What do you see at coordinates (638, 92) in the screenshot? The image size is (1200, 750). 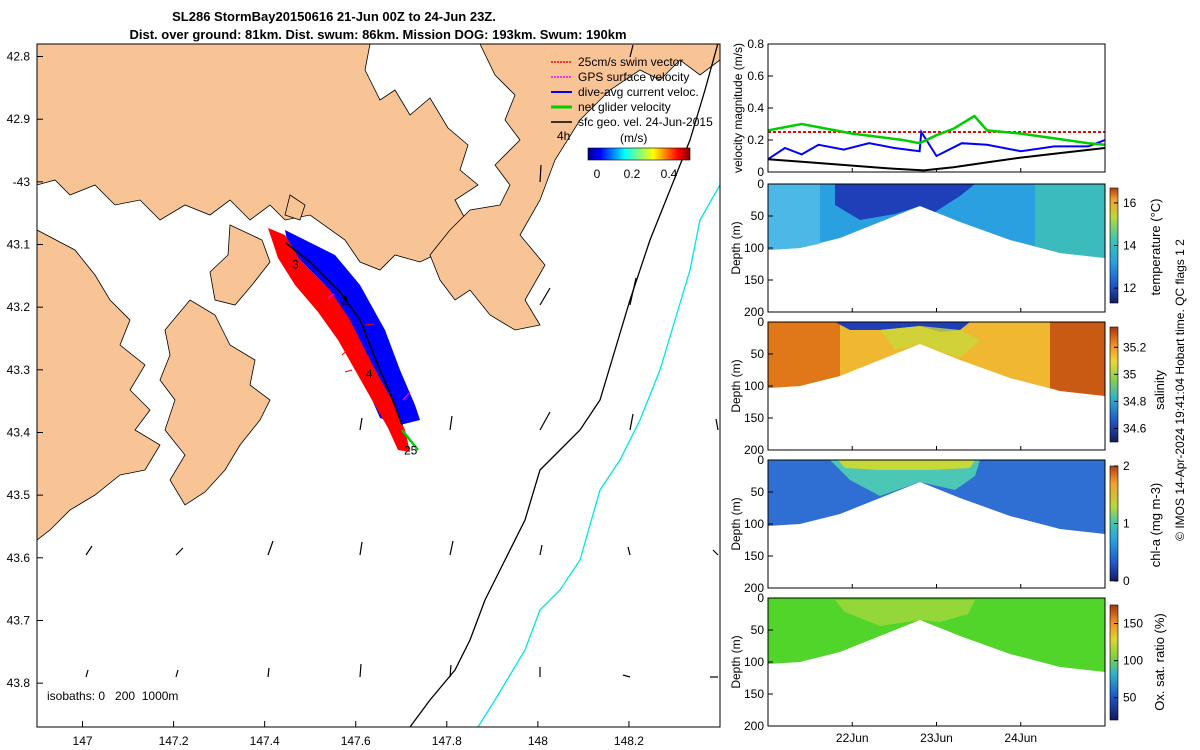 I see `legend-dive-label: dive-avg current veloc.` at bounding box center [638, 92].